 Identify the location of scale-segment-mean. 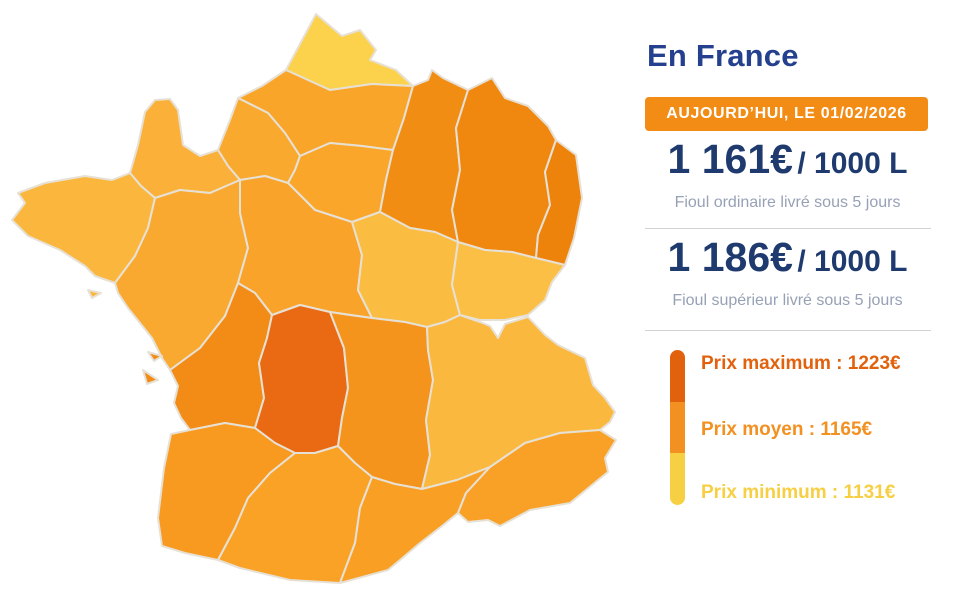
(677, 427).